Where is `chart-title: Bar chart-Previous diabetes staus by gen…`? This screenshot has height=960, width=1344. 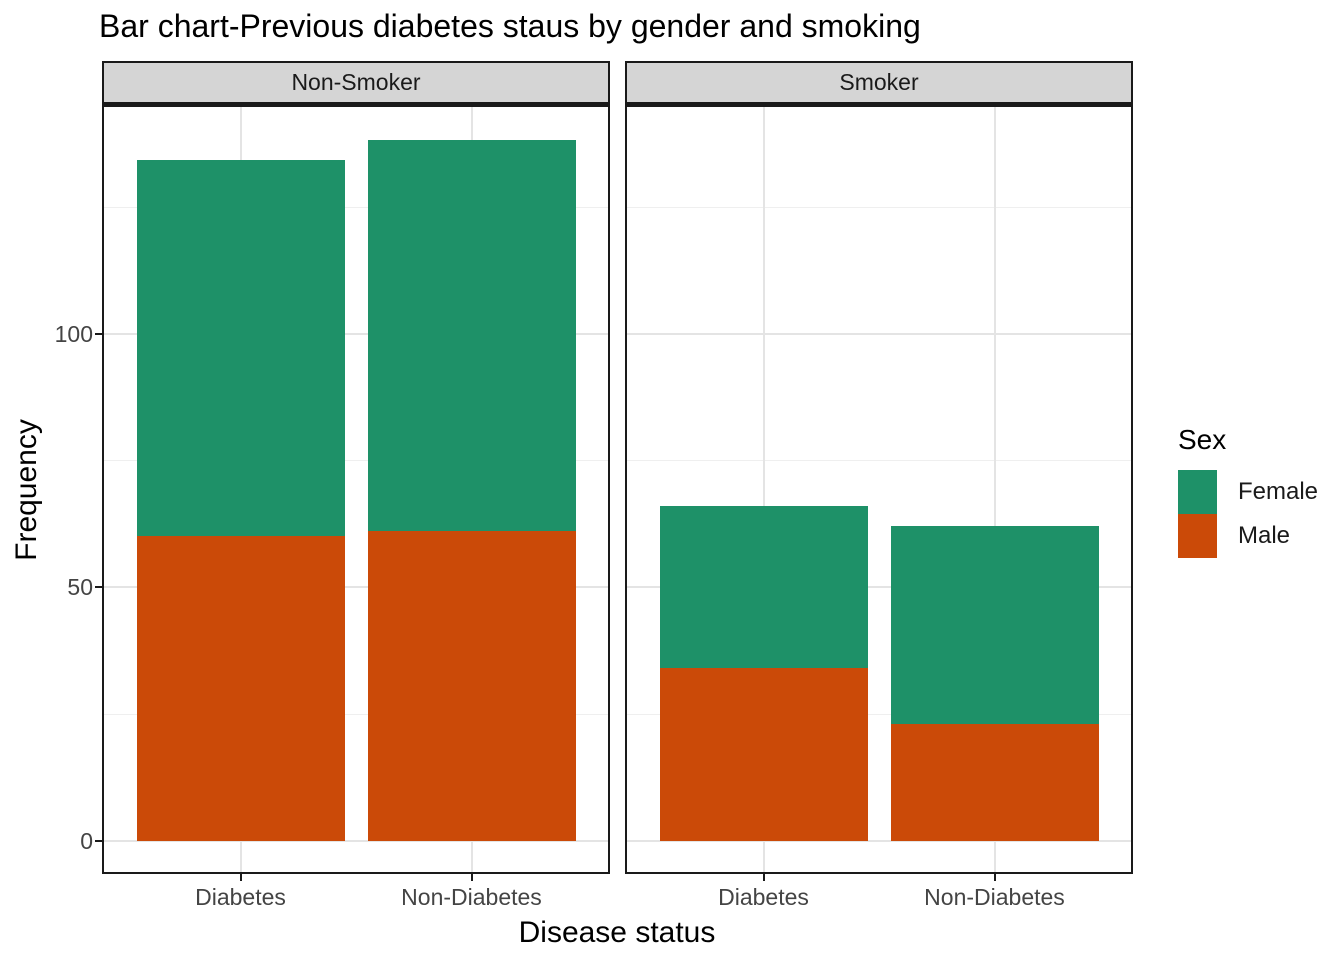 chart-title: Bar chart-Previous diabetes staus by gen… is located at coordinates (510, 26).